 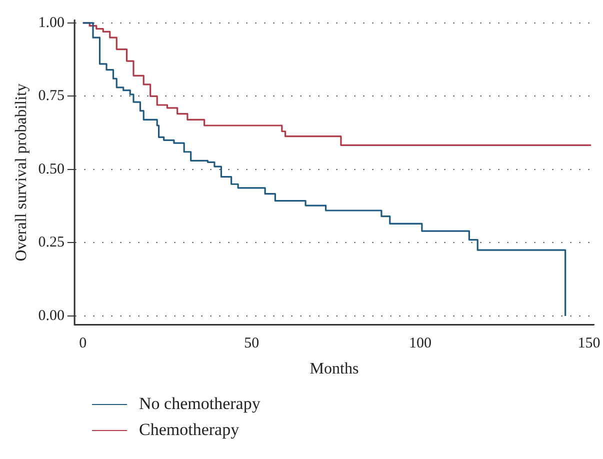 I want to click on y-tick-label: 1.00, so click(x=51, y=22).